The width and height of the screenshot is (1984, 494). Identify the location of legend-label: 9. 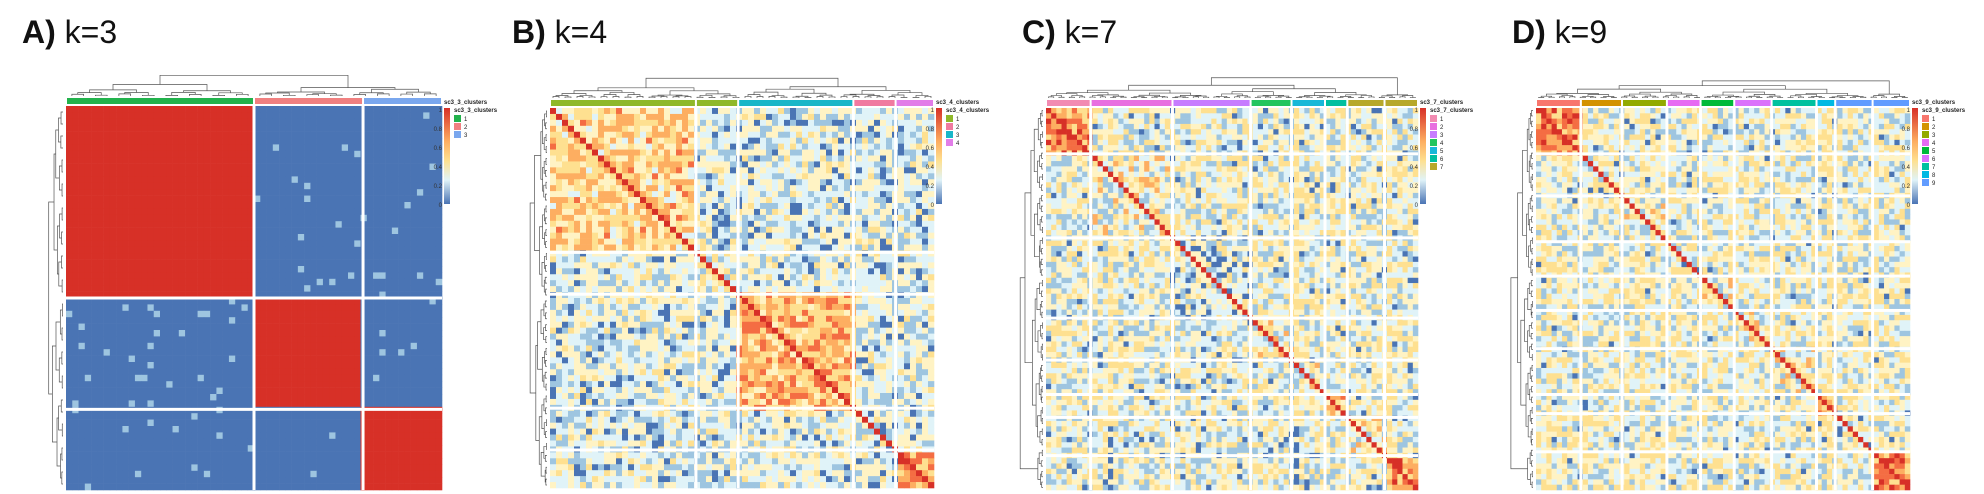
(1934, 184).